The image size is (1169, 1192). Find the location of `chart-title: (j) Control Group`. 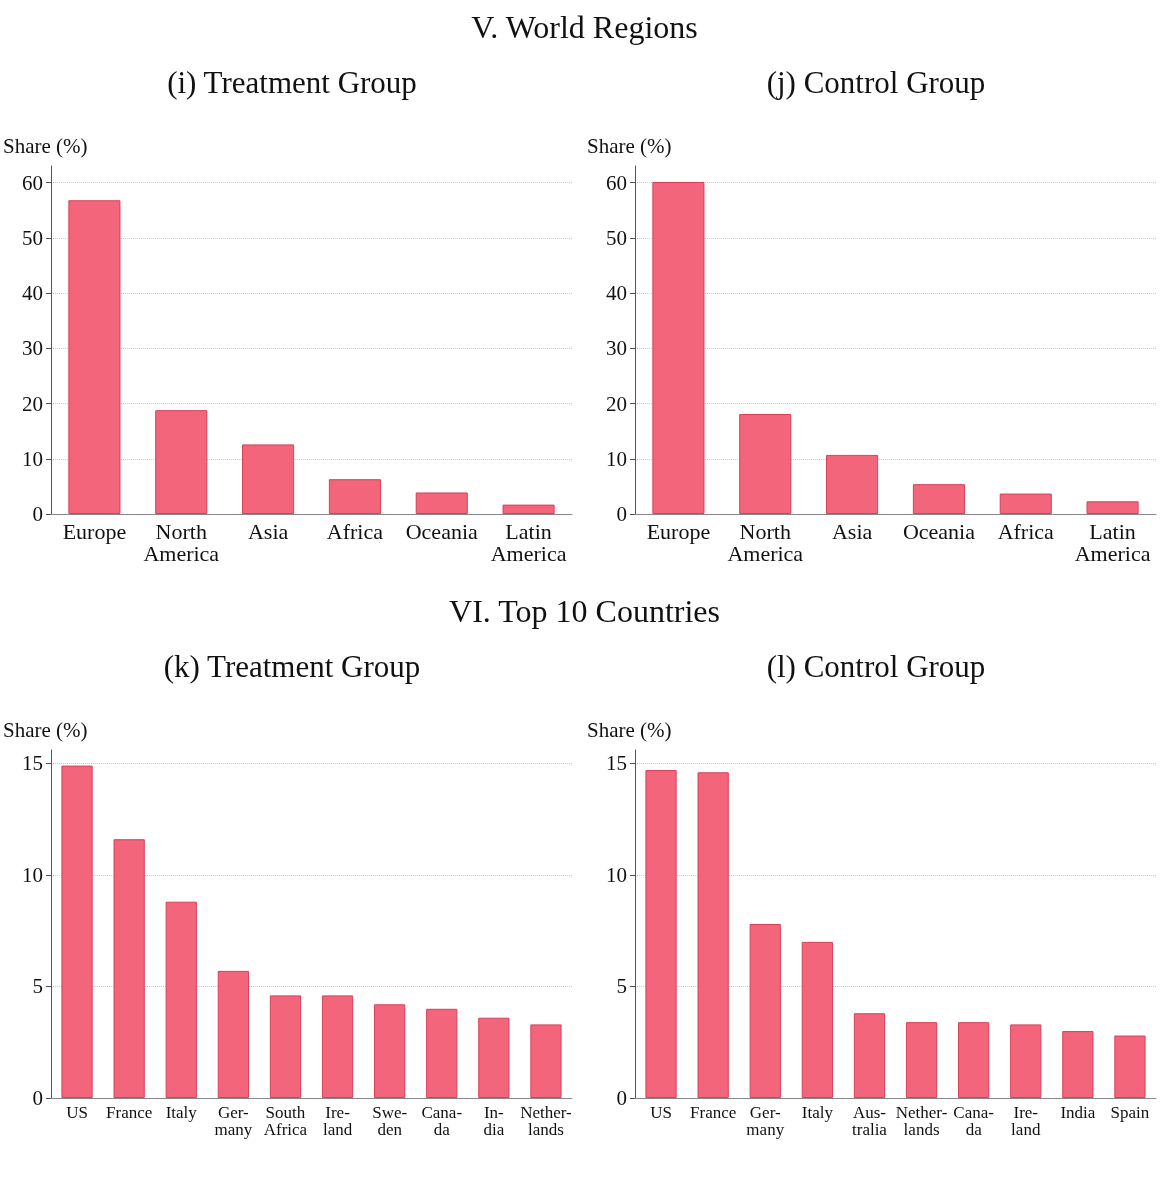

chart-title: (j) Control Group is located at coordinates (876, 82).